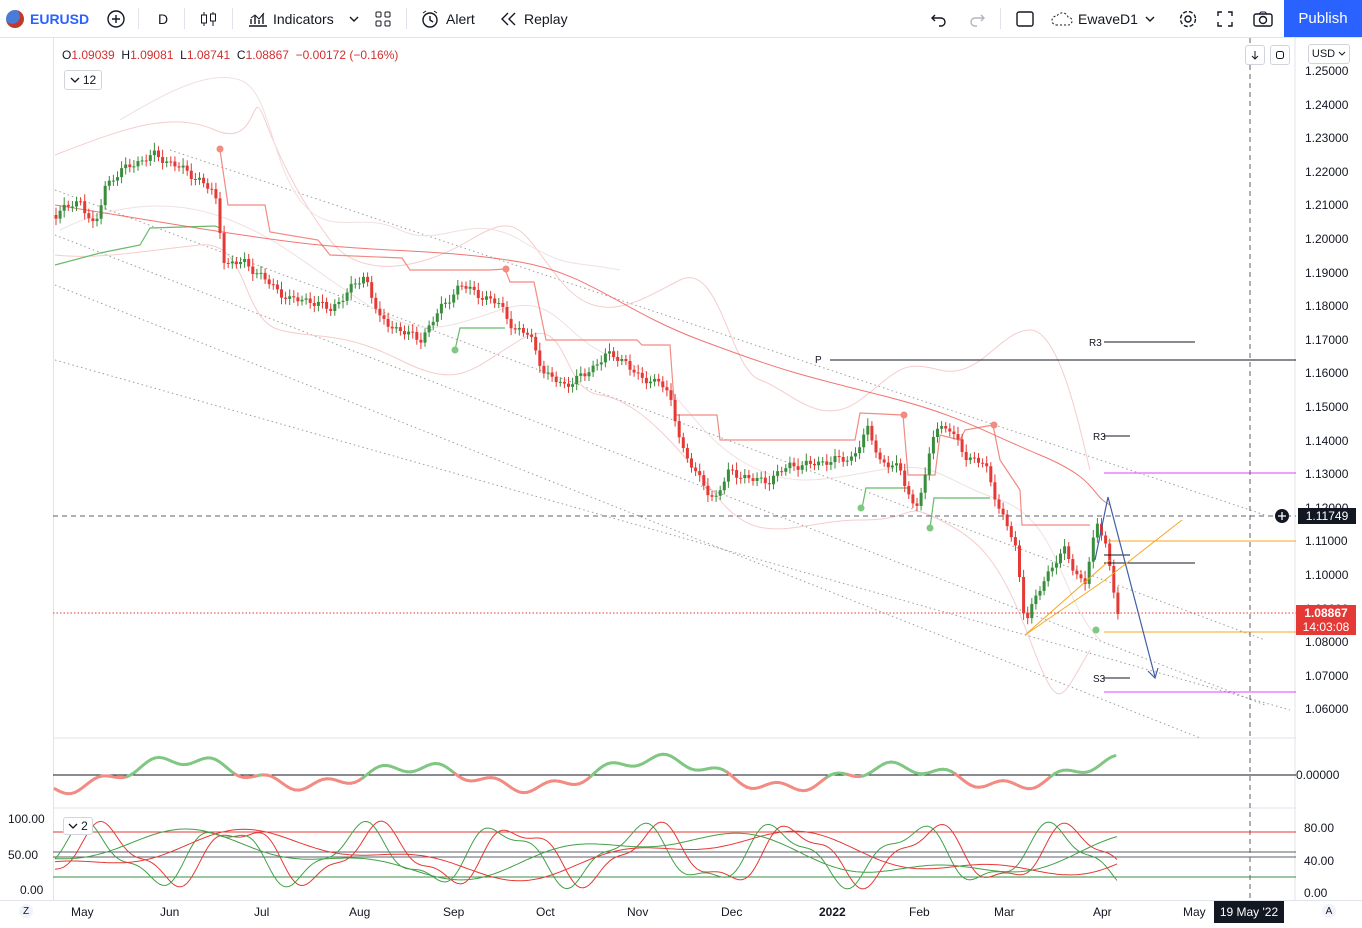  I want to click on auto-scale-button: A, so click(1329, 911).